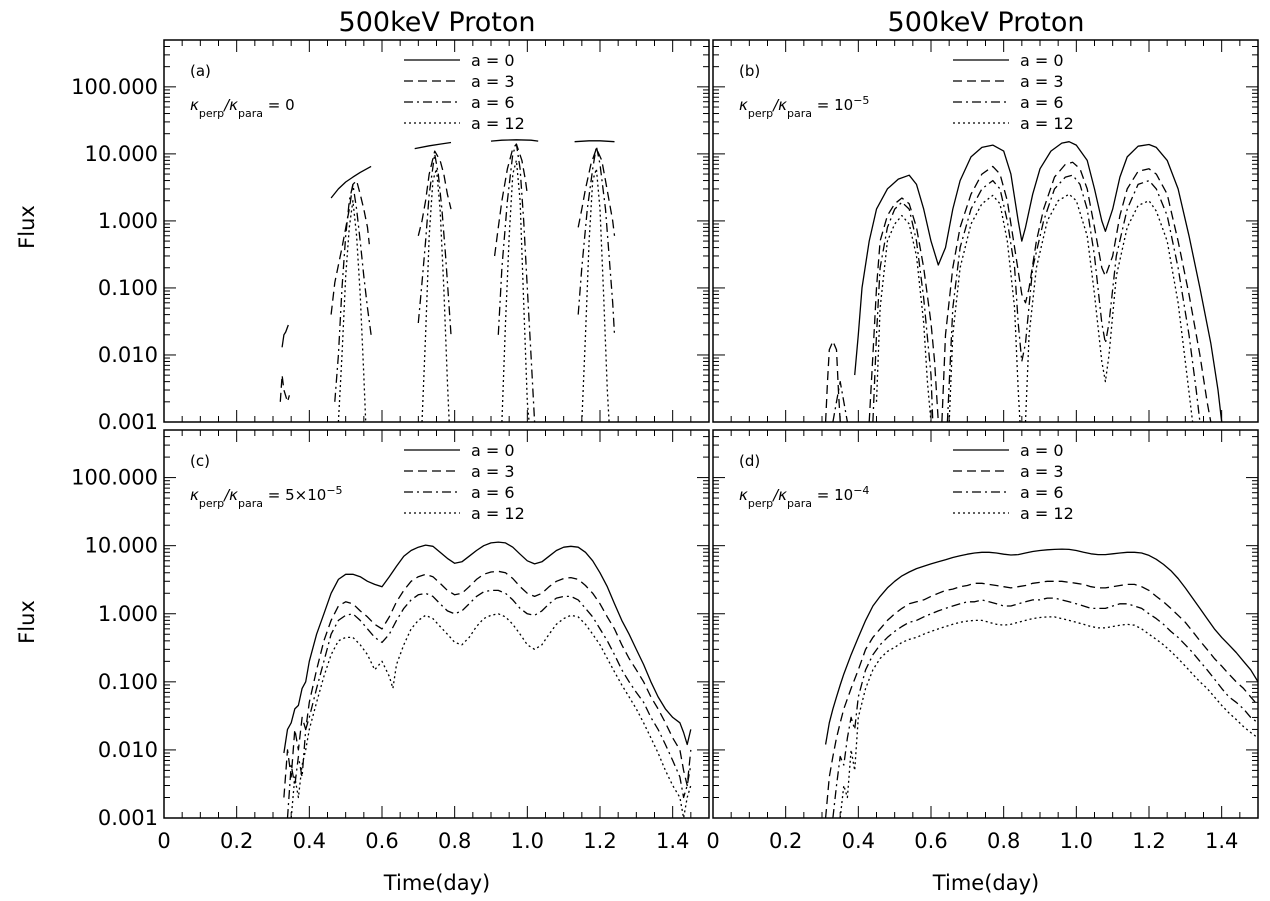 This screenshot has height=901, width=1270. What do you see at coordinates (749, 461) in the screenshot?
I see `panel-label: (d)` at bounding box center [749, 461].